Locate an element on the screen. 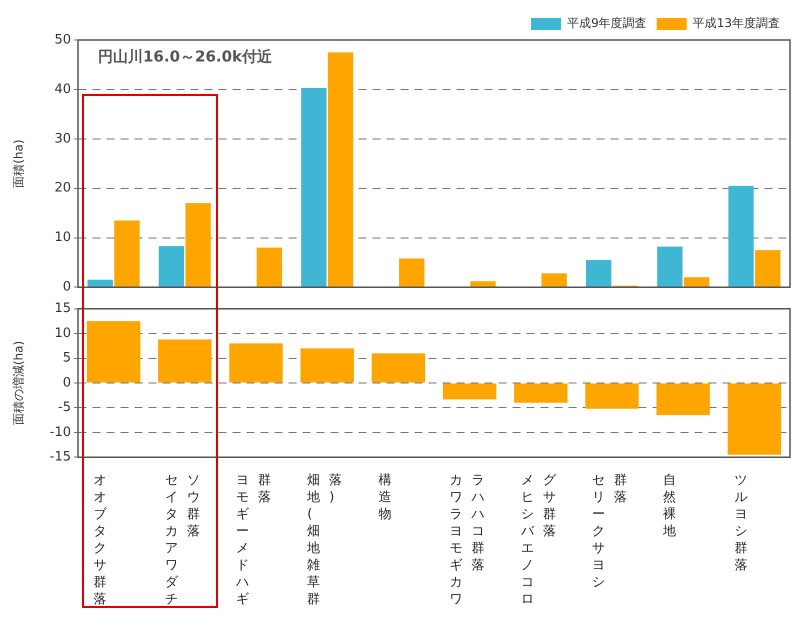 This screenshot has height=622, width=802. x-tick-label: オオブタクサ群落 is located at coordinates (101, 540).